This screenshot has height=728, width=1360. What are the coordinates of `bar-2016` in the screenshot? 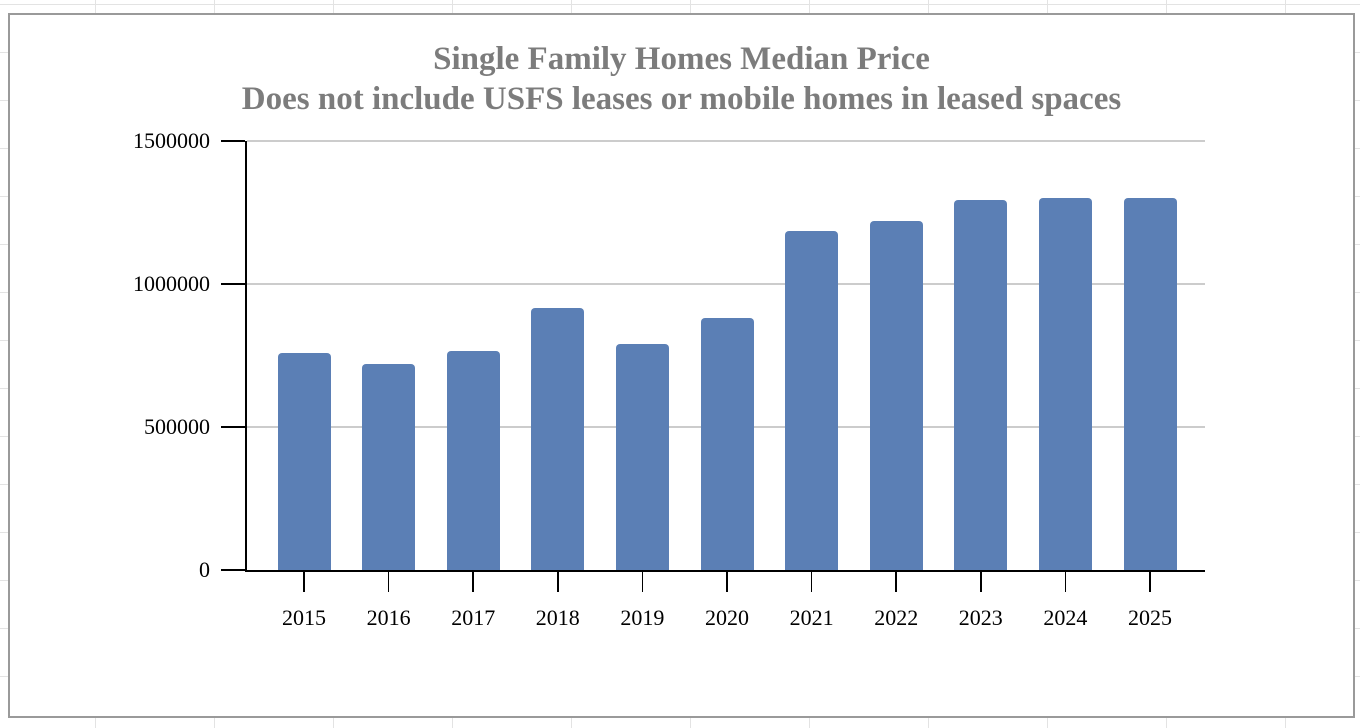 It's located at (389, 467).